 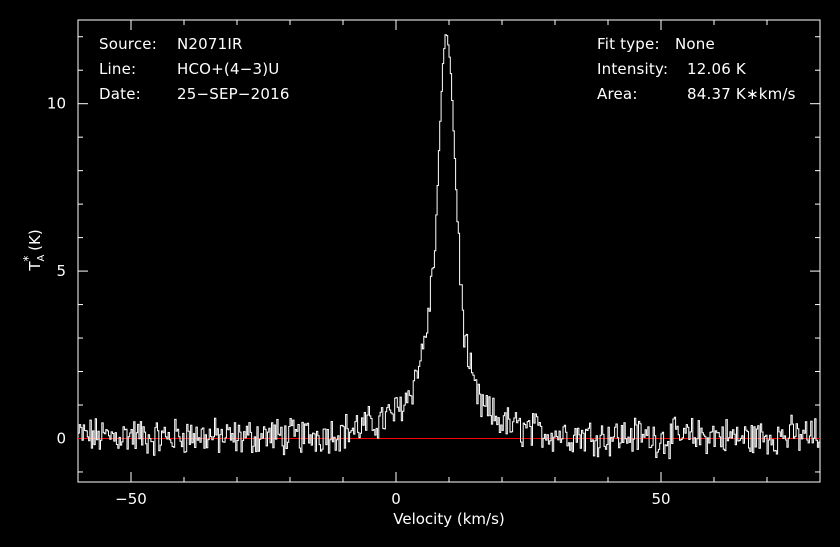 I want to click on y-axis-title-main: T, so click(x=35, y=266).